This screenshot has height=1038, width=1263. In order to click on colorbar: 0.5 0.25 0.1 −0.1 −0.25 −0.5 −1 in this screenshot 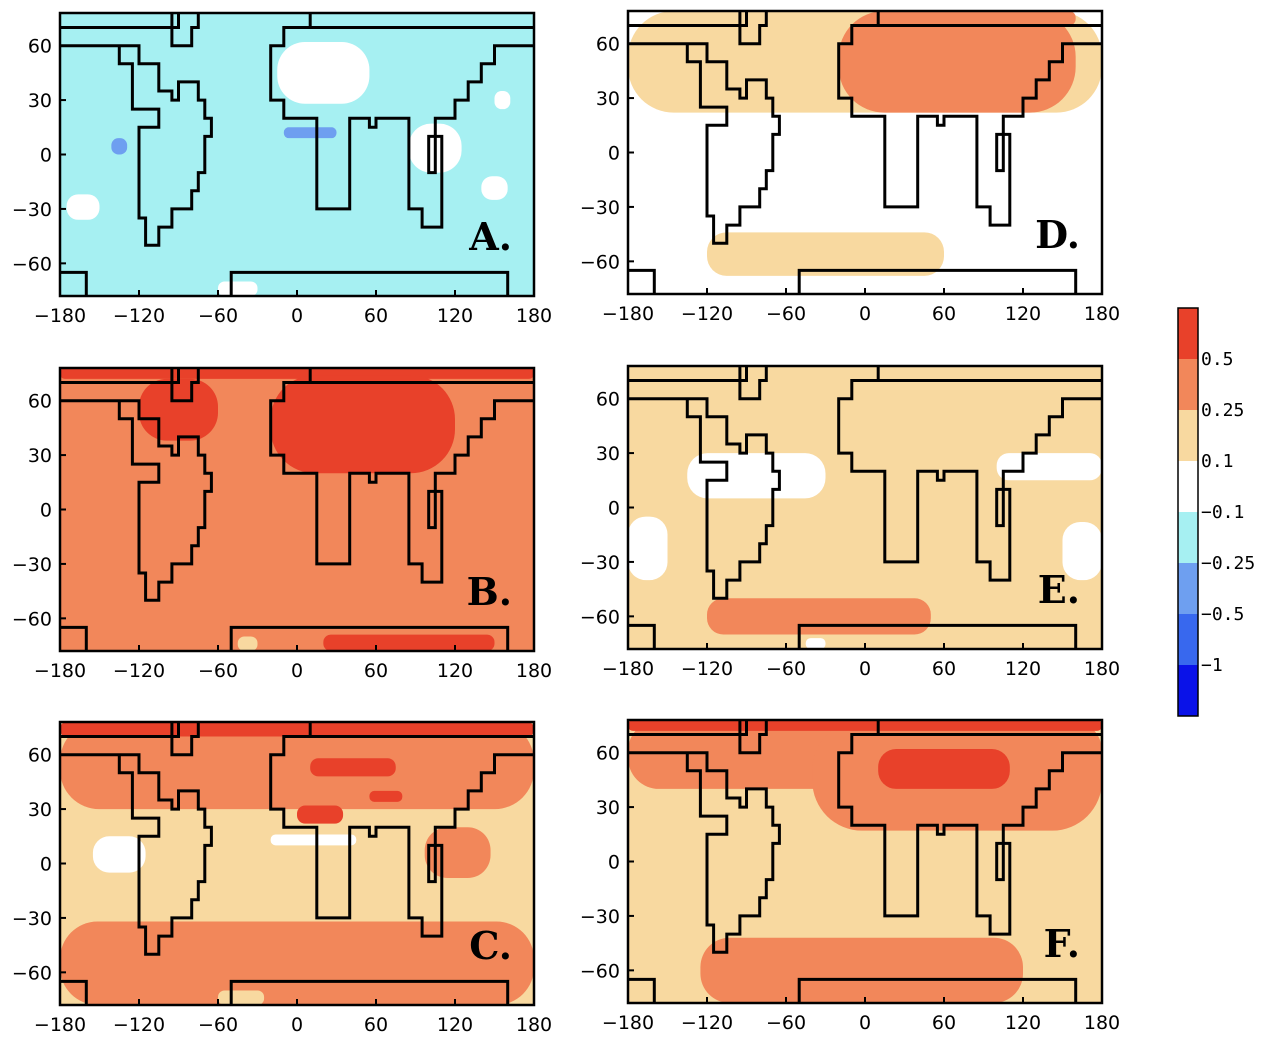, I will do `click(1216, 512)`.